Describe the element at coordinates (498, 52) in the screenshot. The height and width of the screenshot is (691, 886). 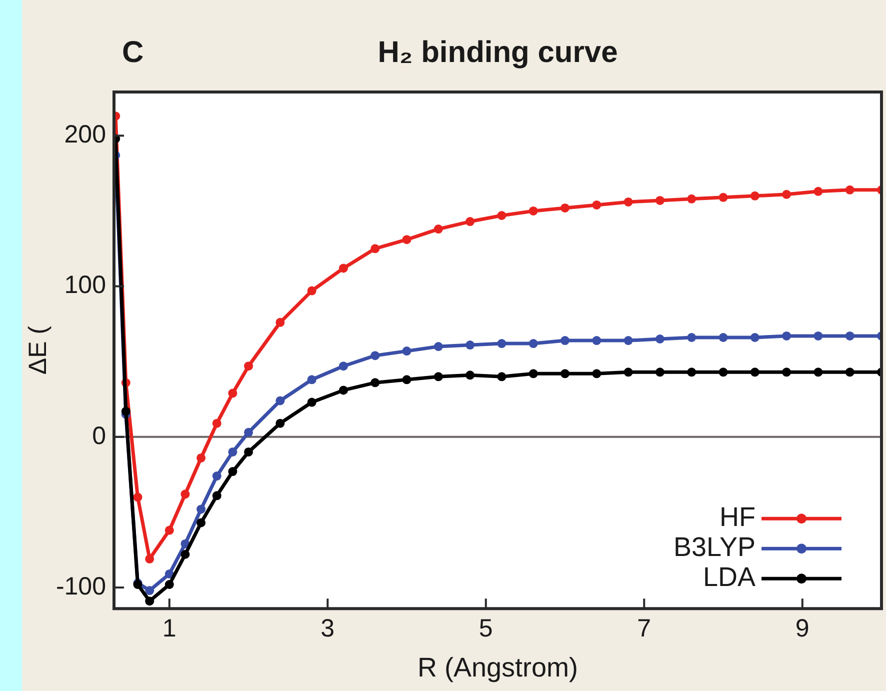
I see `chart-title: H₂ binding curve` at that location.